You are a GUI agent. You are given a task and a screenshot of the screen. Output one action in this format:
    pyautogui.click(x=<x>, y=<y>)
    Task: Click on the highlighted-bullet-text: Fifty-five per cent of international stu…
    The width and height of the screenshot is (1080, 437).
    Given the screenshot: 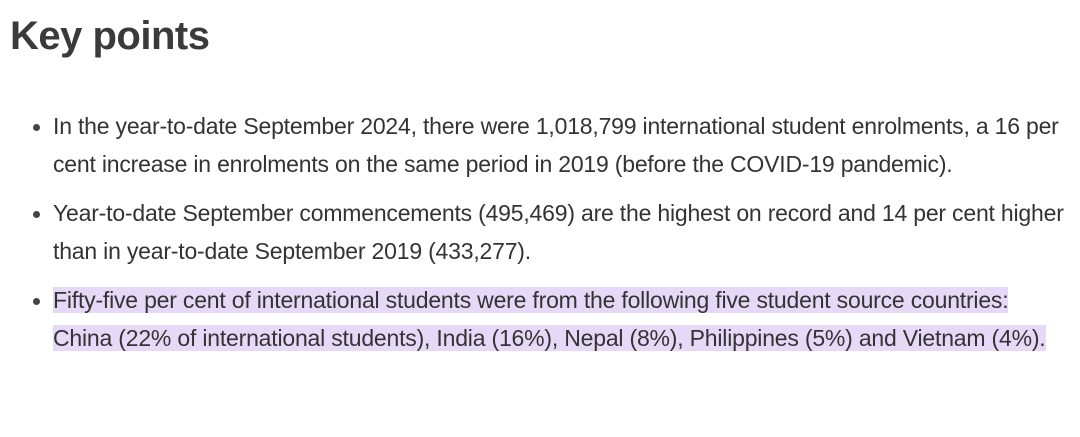 What is the action you would take?
    pyautogui.click(x=549, y=319)
    